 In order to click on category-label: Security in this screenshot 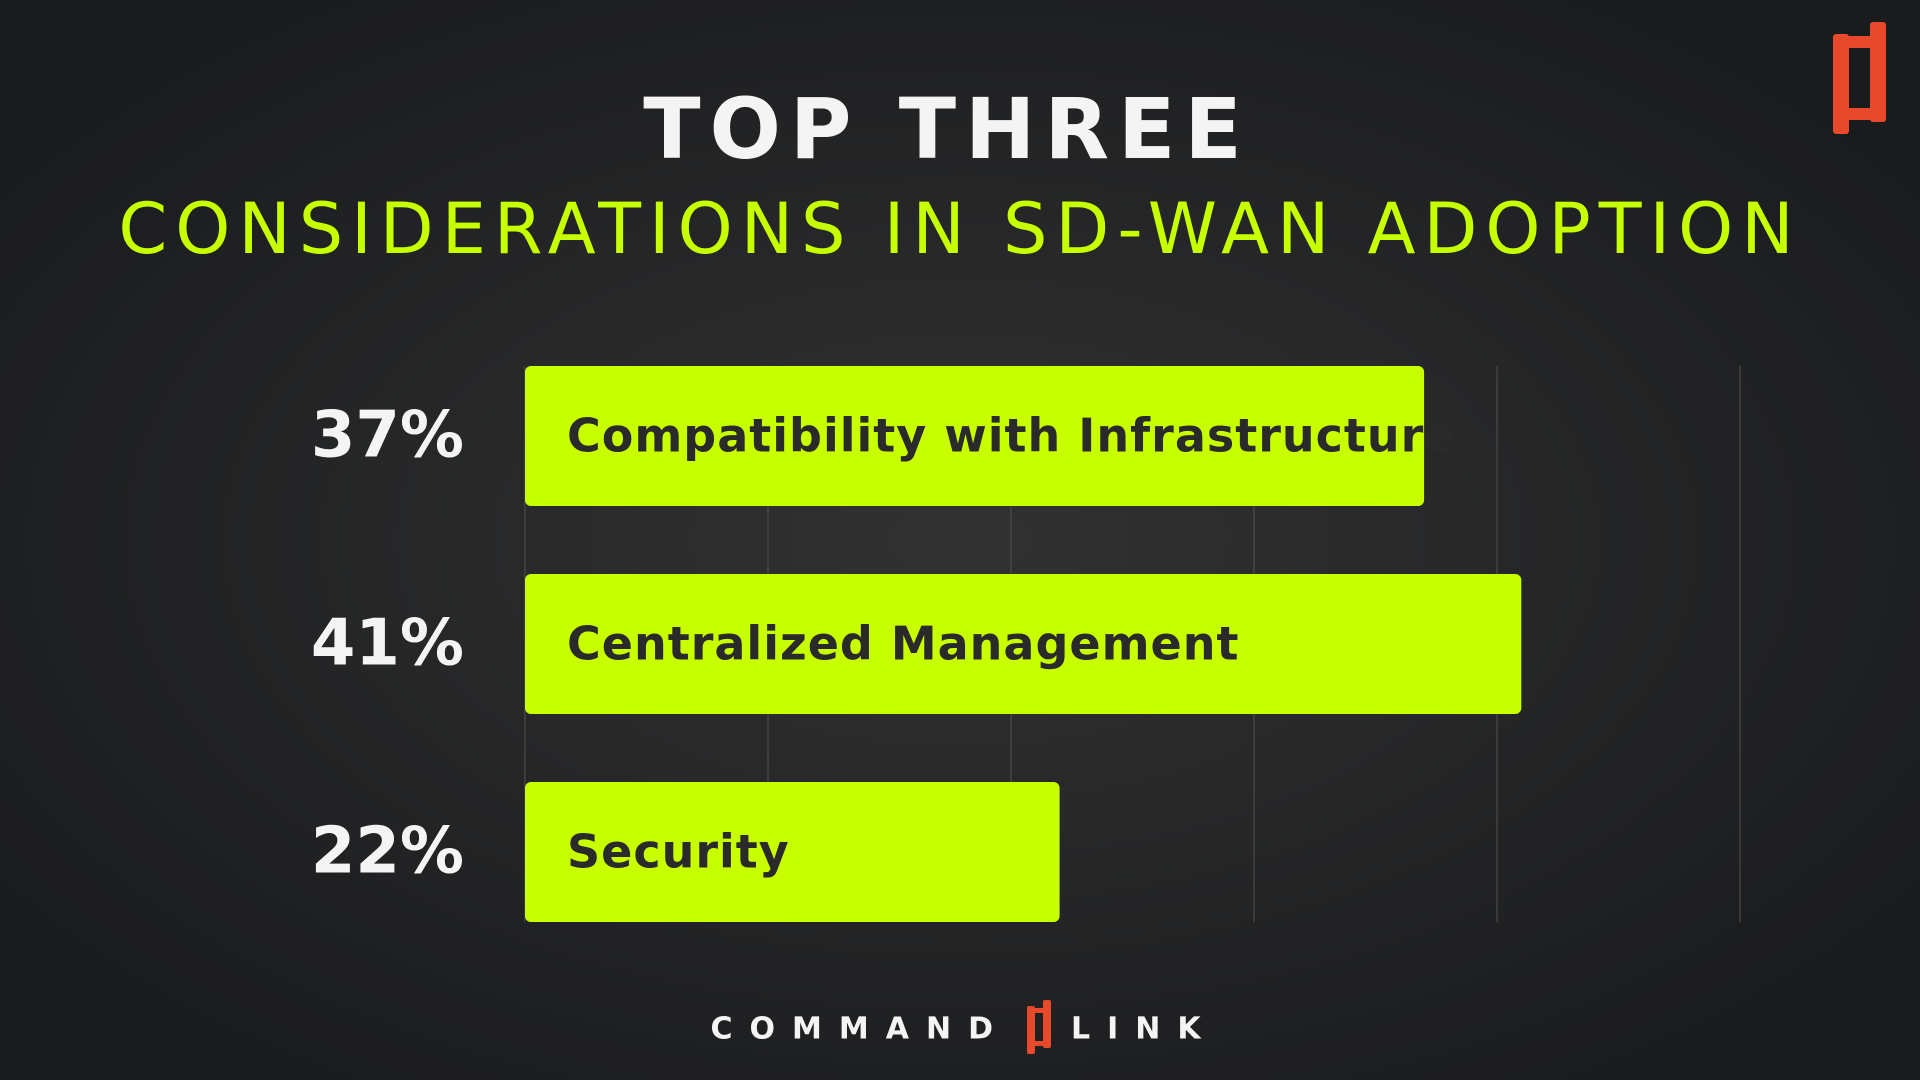, I will do `click(678, 852)`.